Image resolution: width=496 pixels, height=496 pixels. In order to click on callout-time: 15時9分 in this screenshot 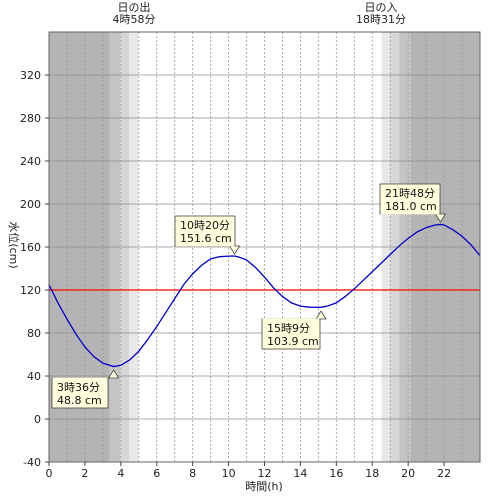, I will do `click(288, 328)`.